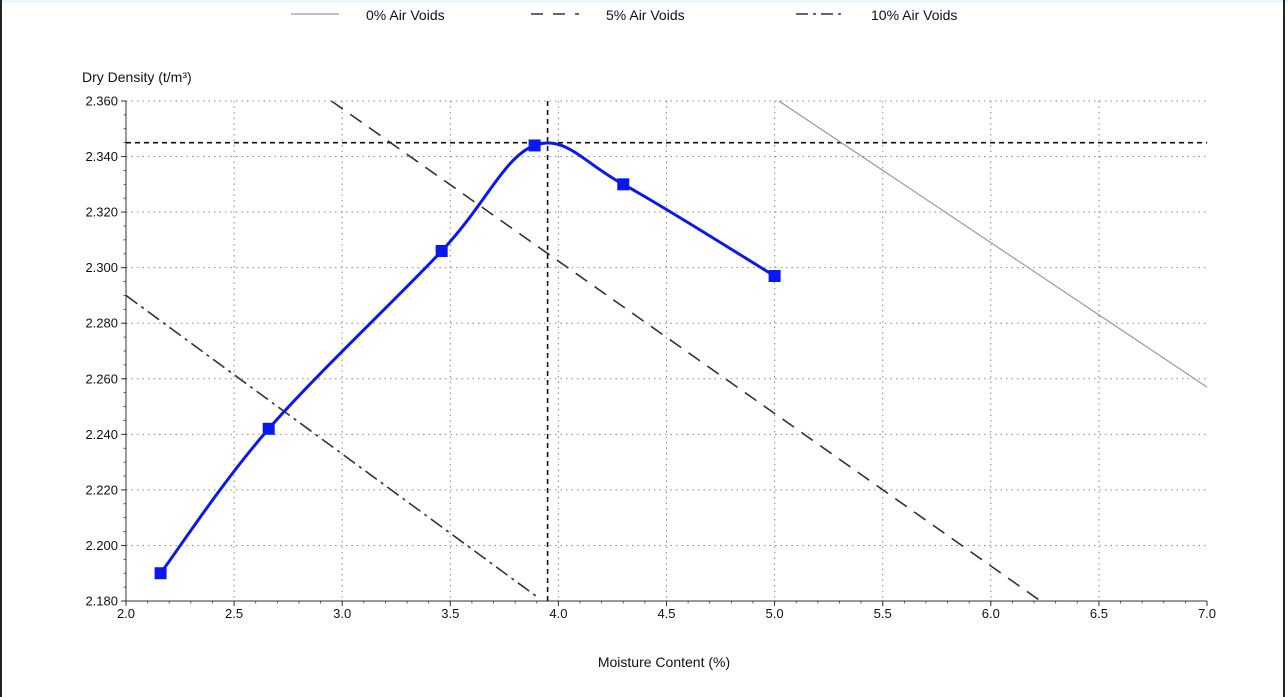  What do you see at coordinates (775, 613) in the screenshot?
I see `x-tick-label: 5.0` at bounding box center [775, 613].